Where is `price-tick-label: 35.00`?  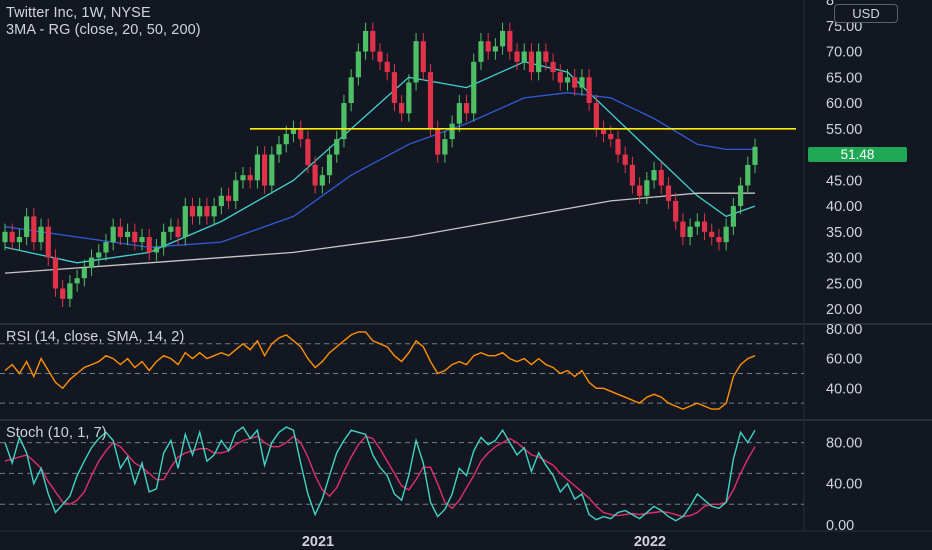 price-tick-label: 35.00 is located at coordinates (844, 233).